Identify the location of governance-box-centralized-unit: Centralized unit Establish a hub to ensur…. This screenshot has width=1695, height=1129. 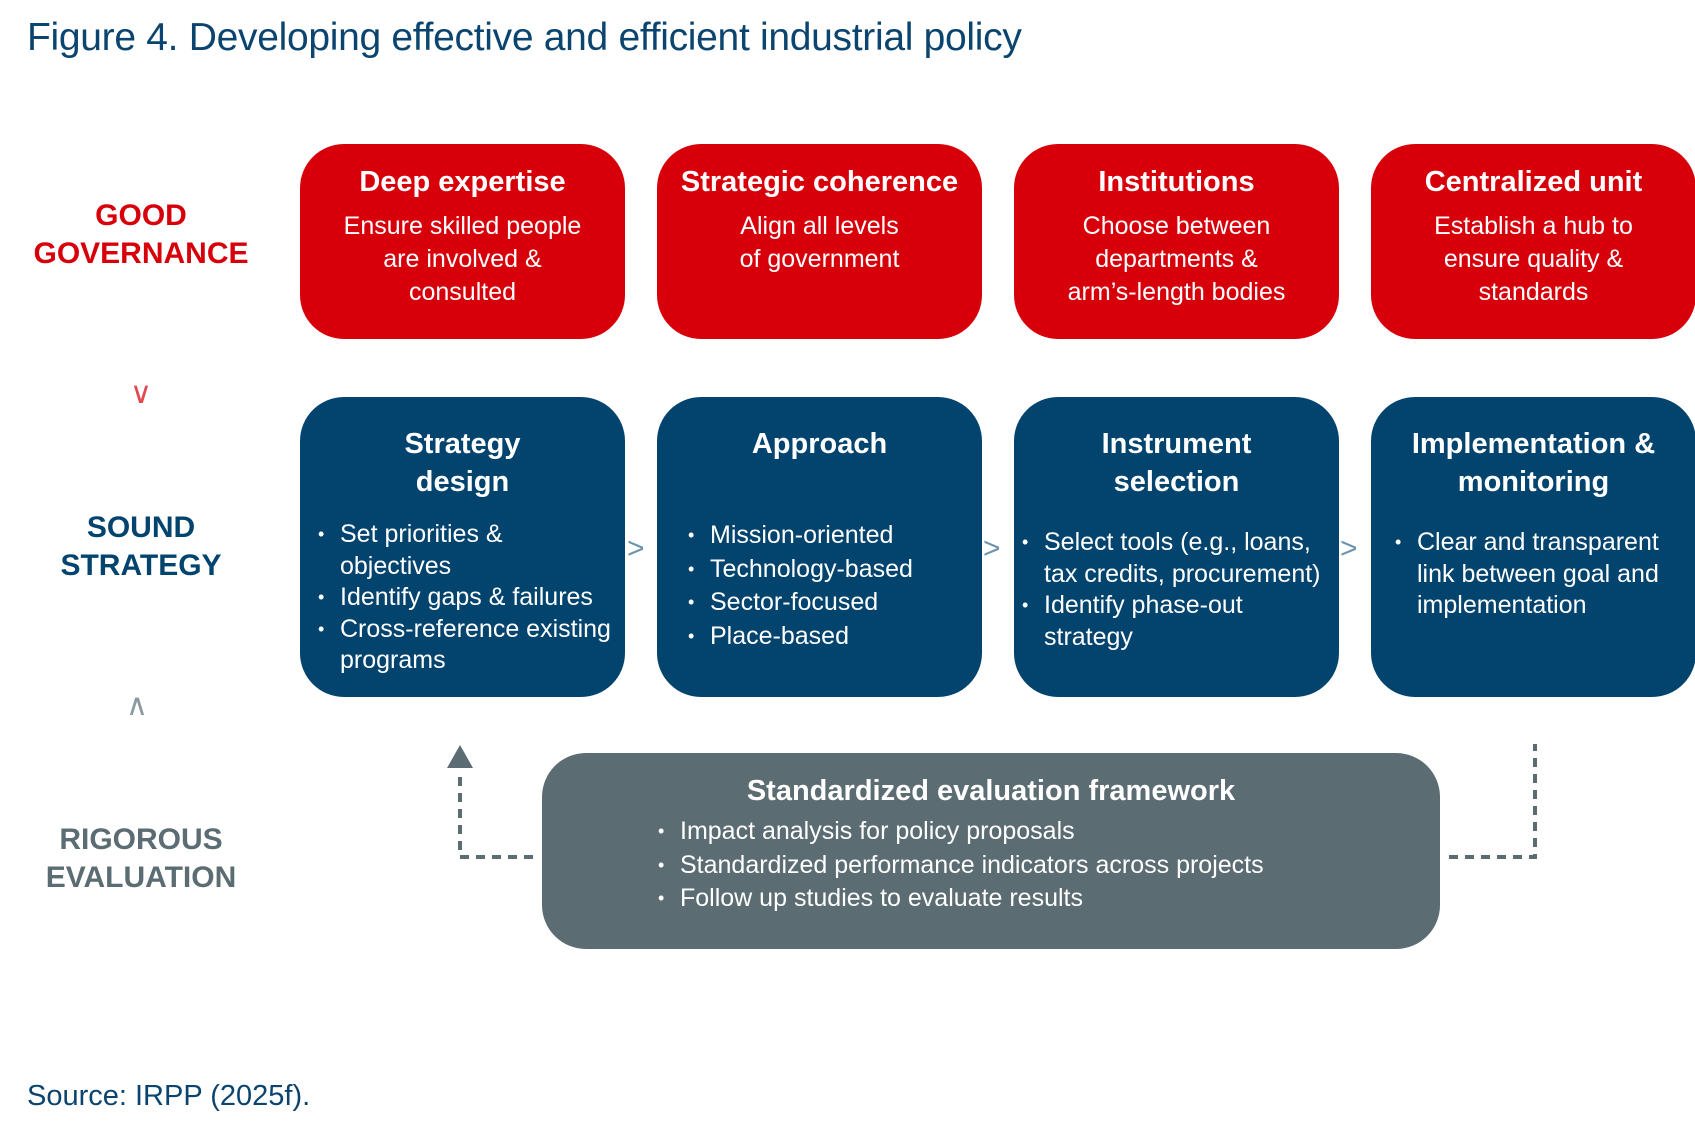
(1533, 241).